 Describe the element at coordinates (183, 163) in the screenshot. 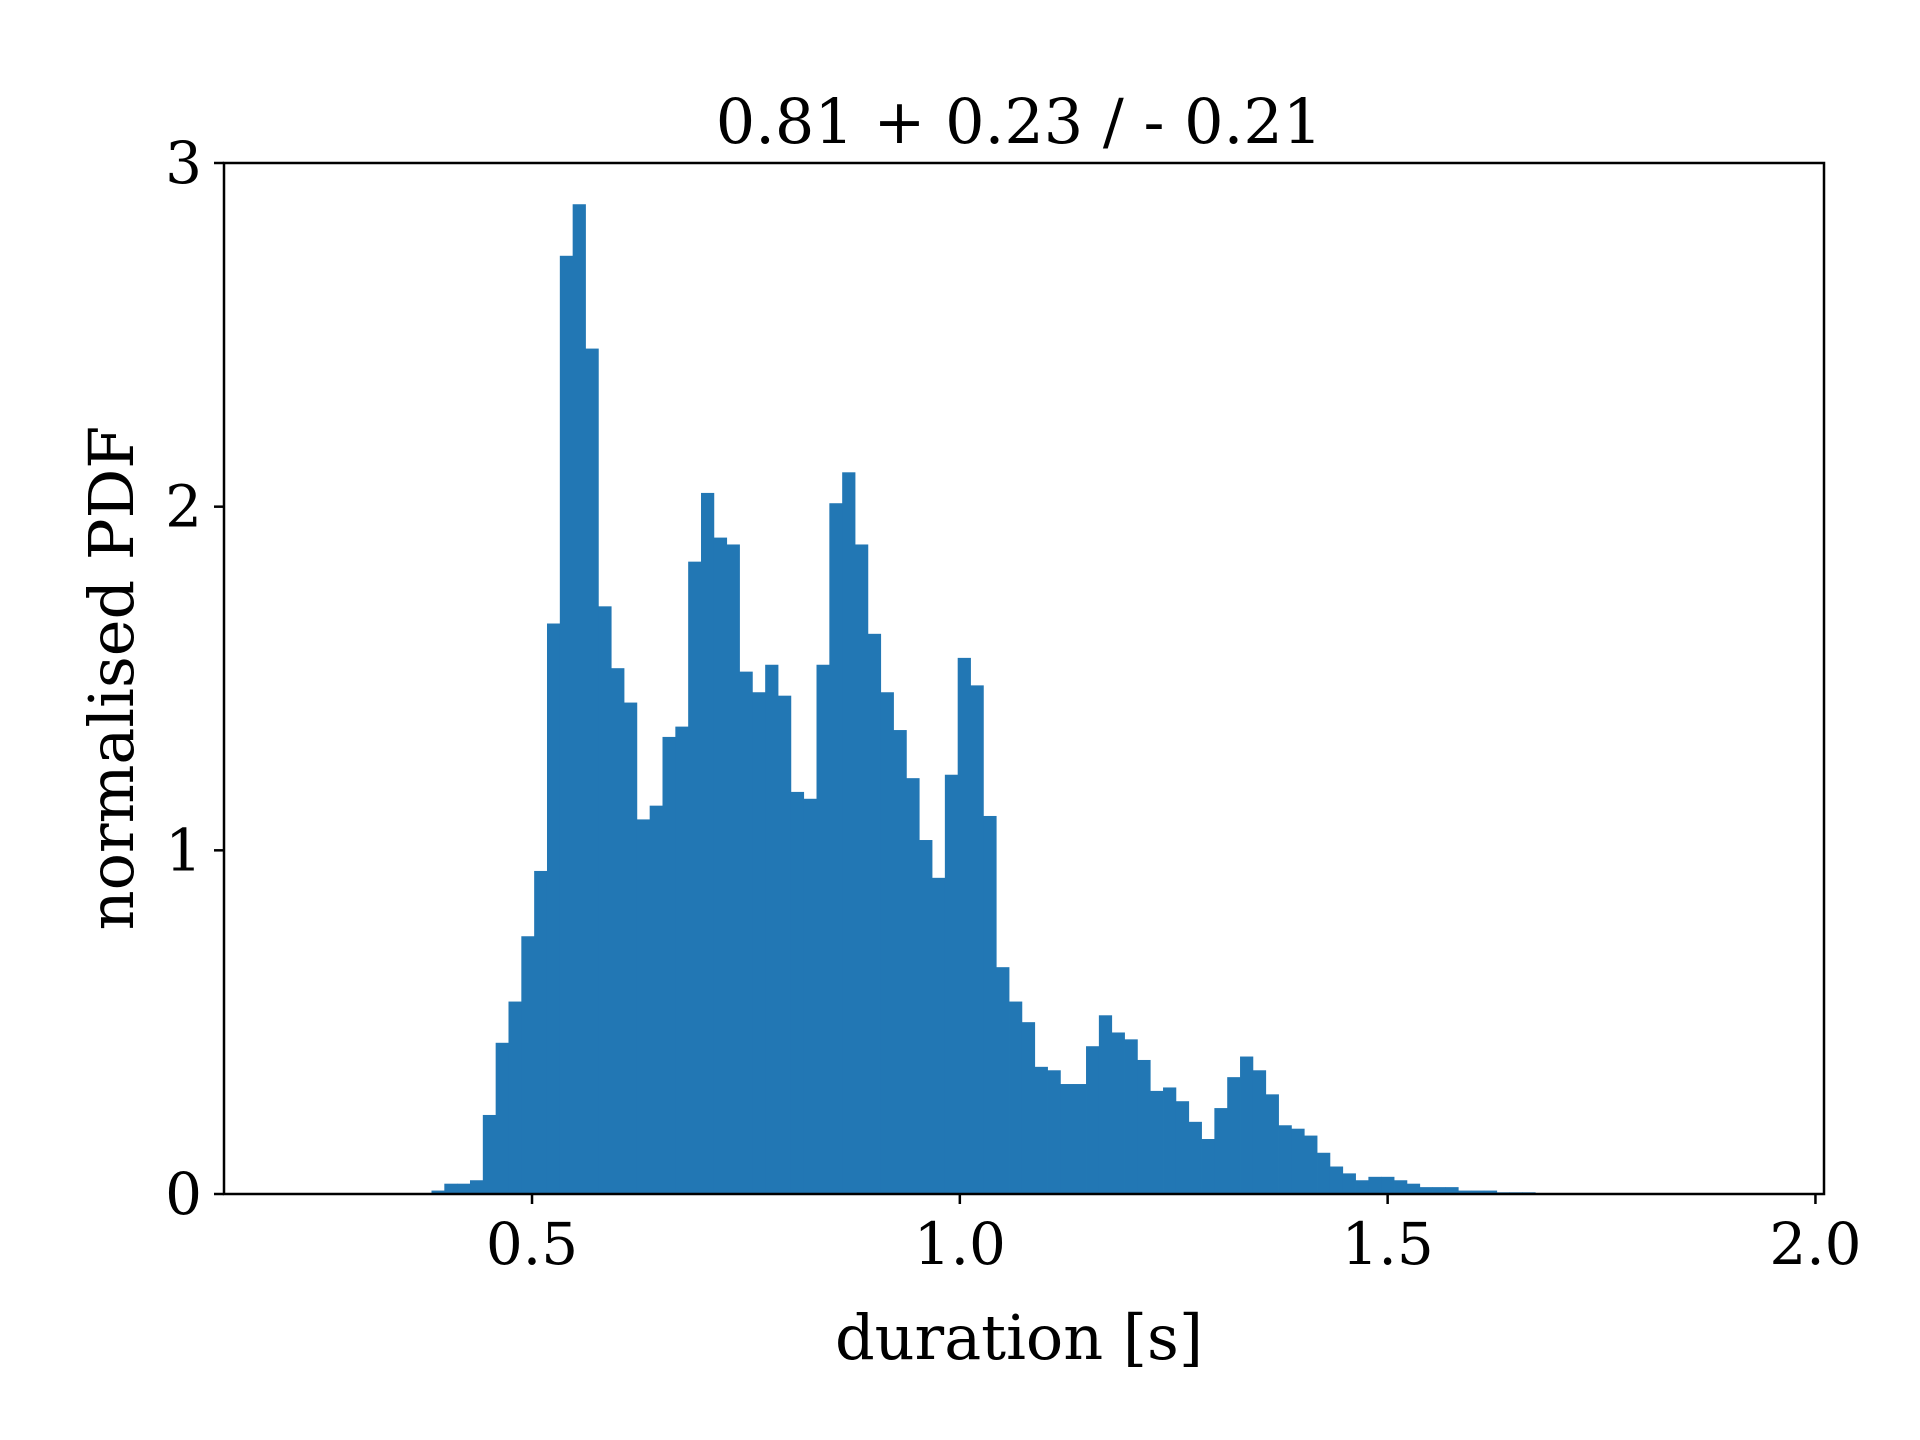

I see `y-tick-label: 3` at that location.